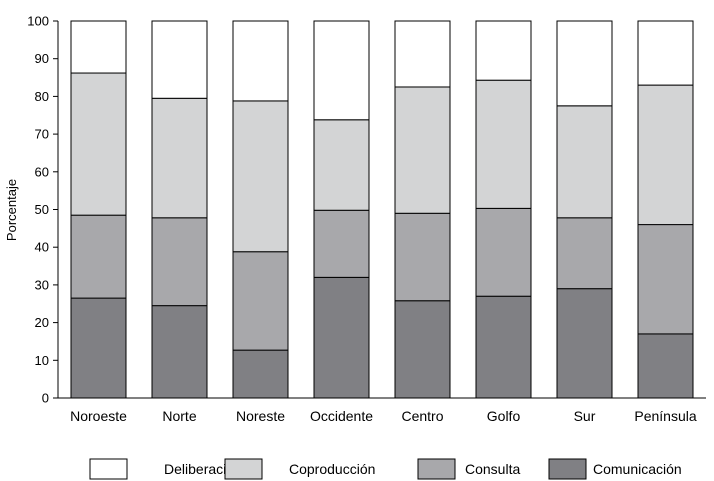  What do you see at coordinates (332, 469) in the screenshot?
I see `legend-label: Coproducción` at bounding box center [332, 469].